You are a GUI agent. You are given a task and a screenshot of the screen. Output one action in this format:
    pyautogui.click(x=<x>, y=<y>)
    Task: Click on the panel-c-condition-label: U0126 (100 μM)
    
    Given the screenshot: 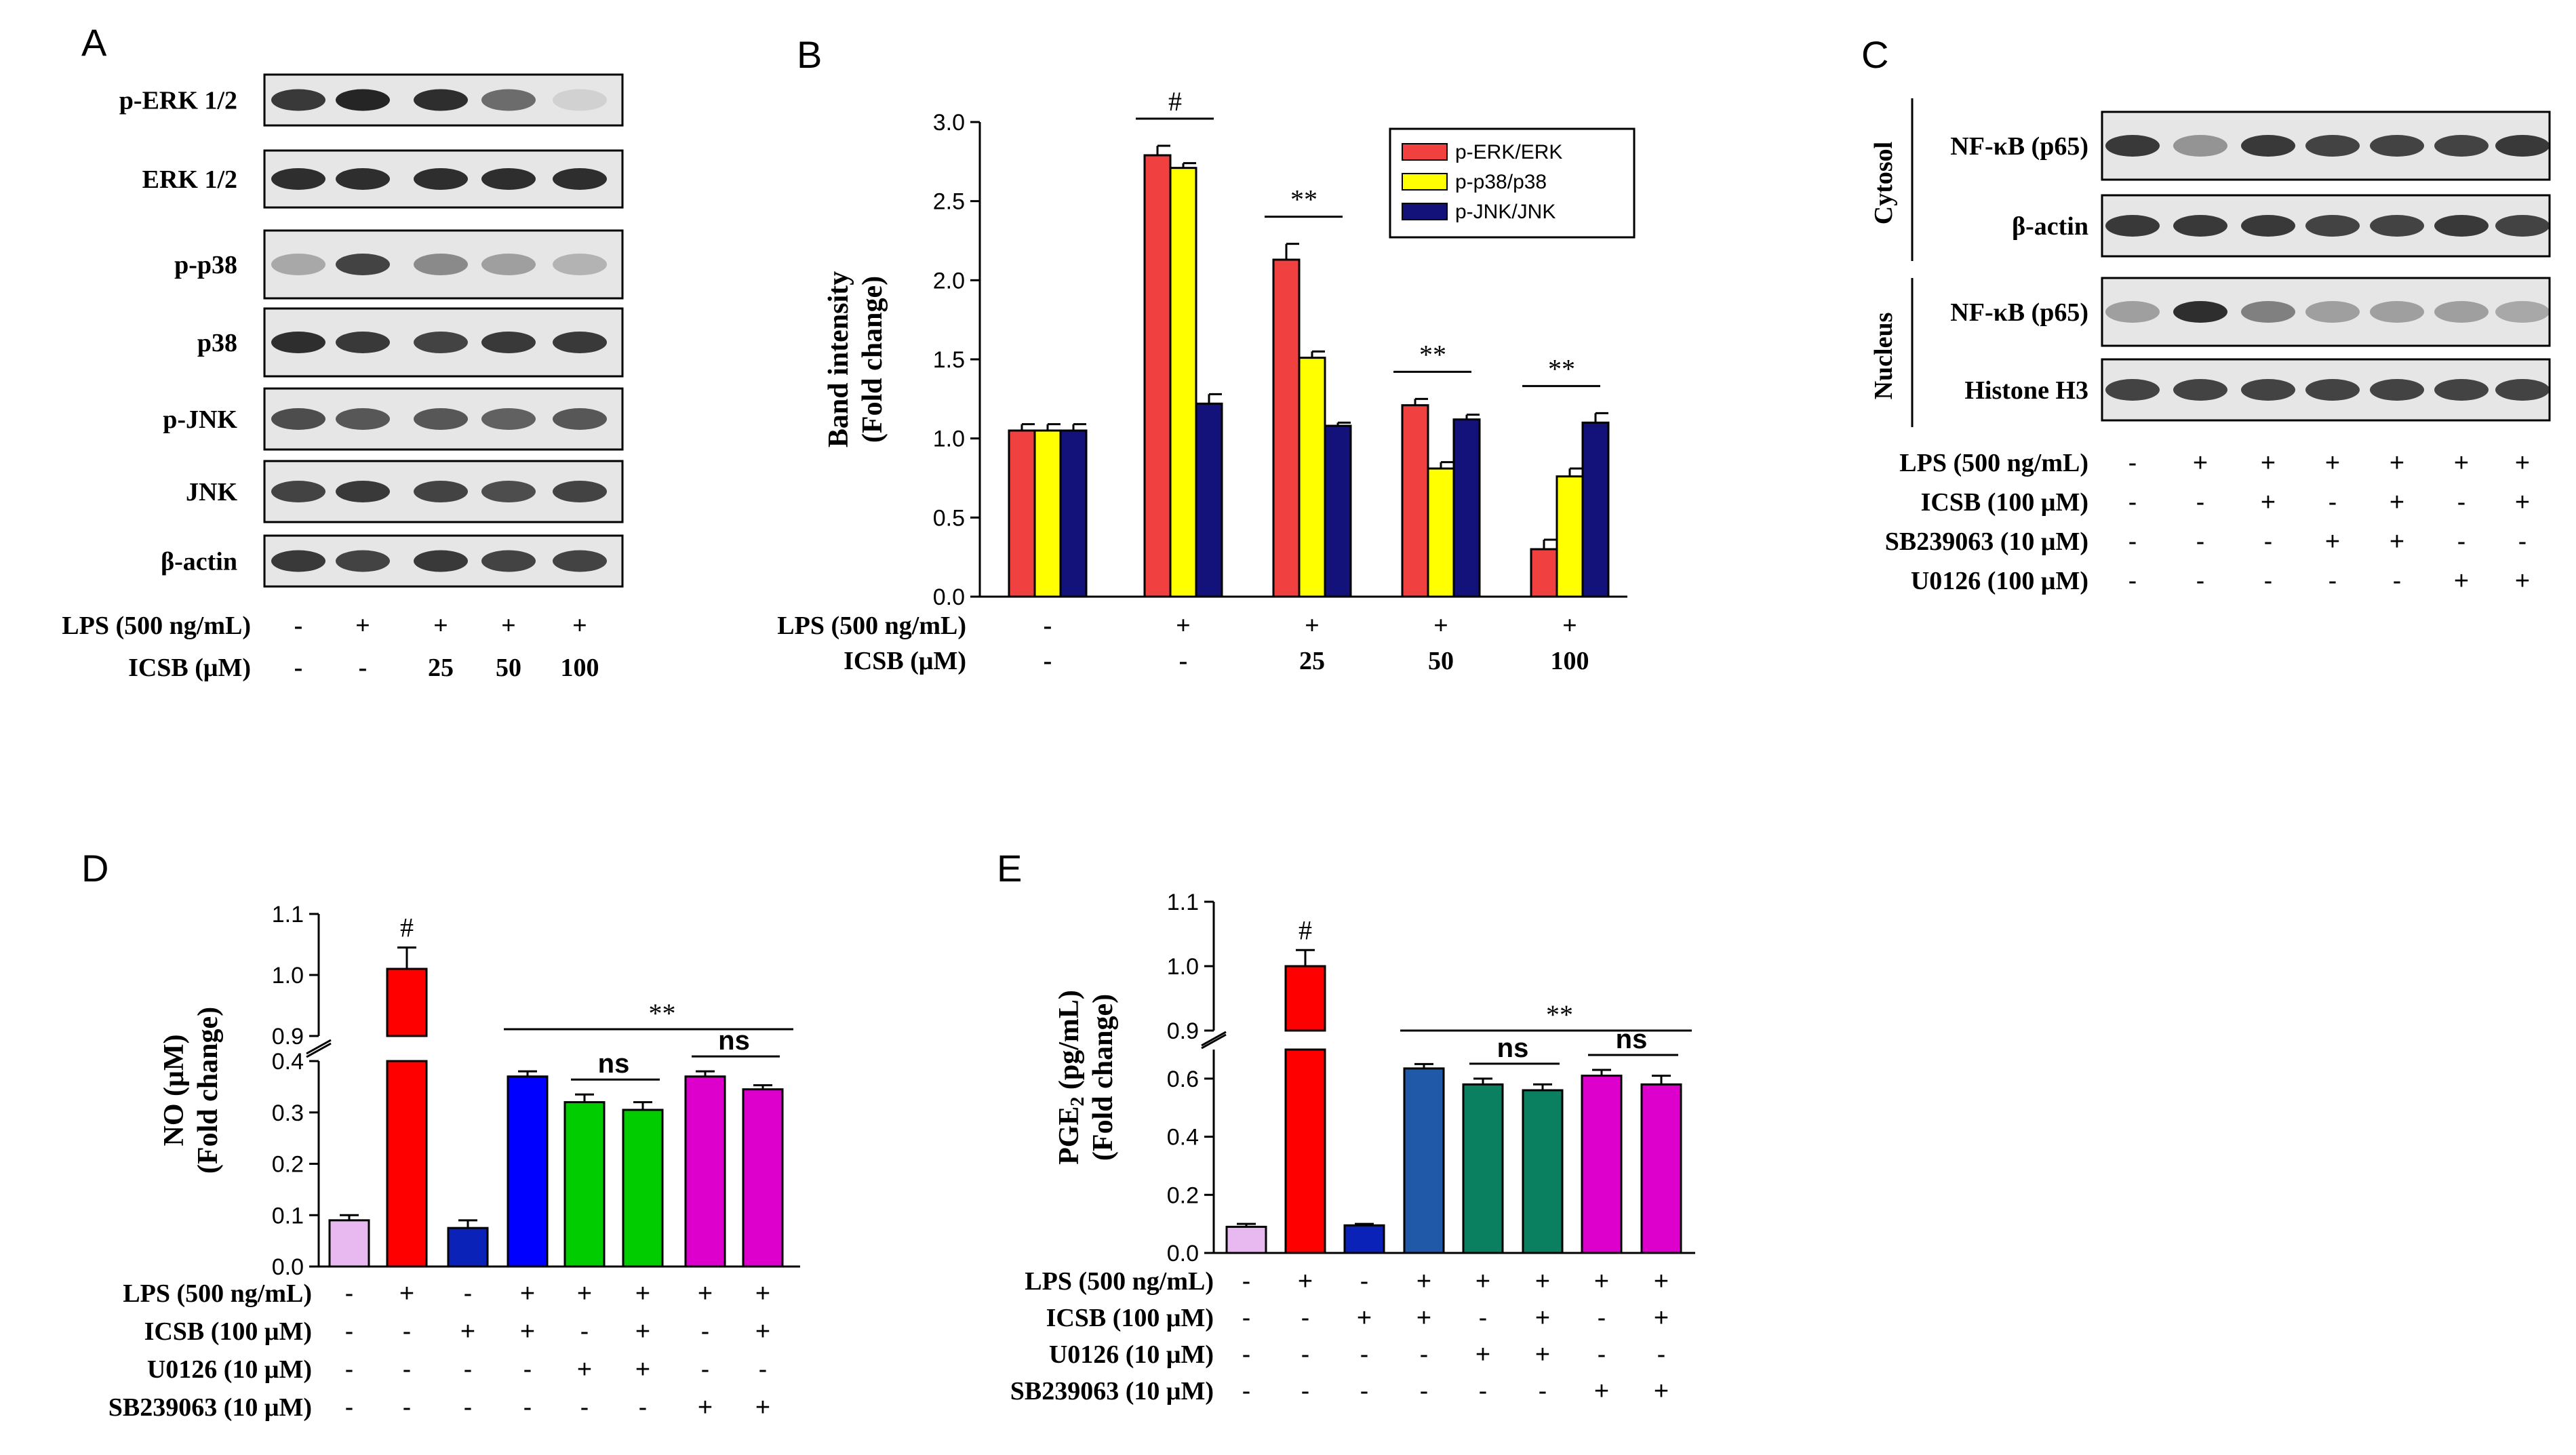 What is the action you would take?
    pyautogui.click(x=1999, y=581)
    